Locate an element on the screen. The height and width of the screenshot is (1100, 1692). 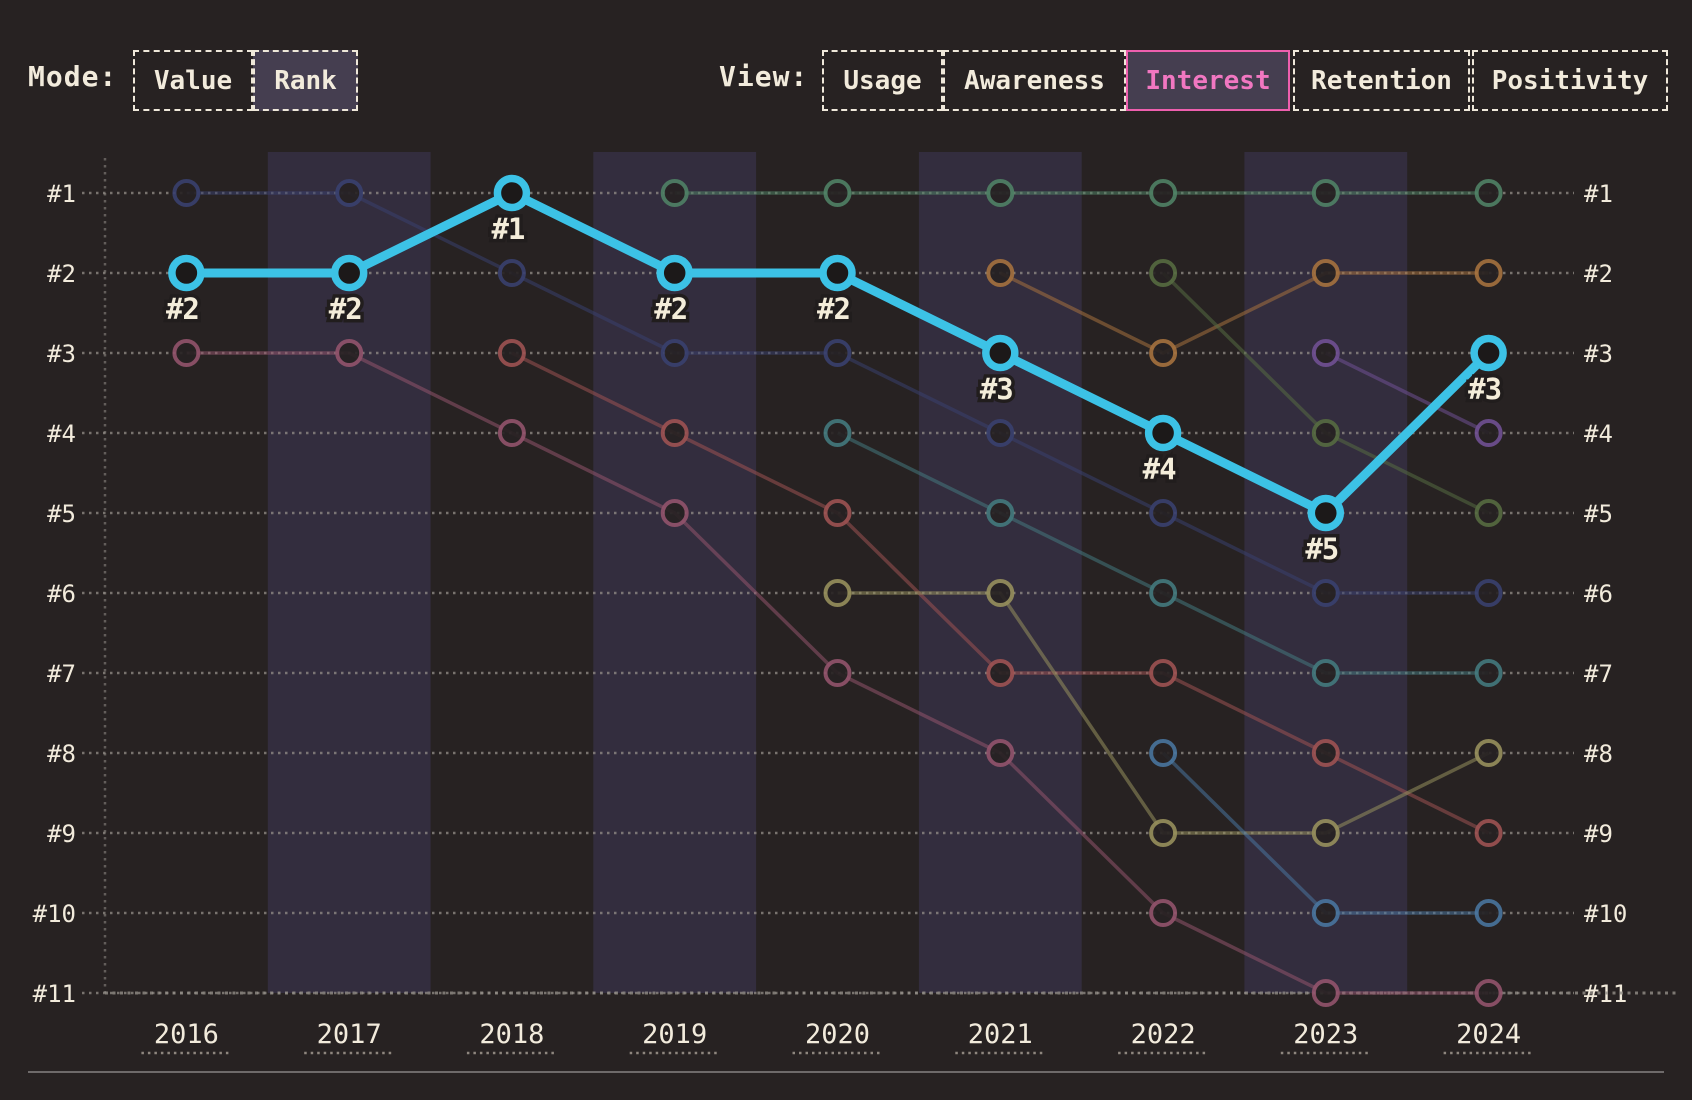
teal-series is located at coordinates (1163, 553).